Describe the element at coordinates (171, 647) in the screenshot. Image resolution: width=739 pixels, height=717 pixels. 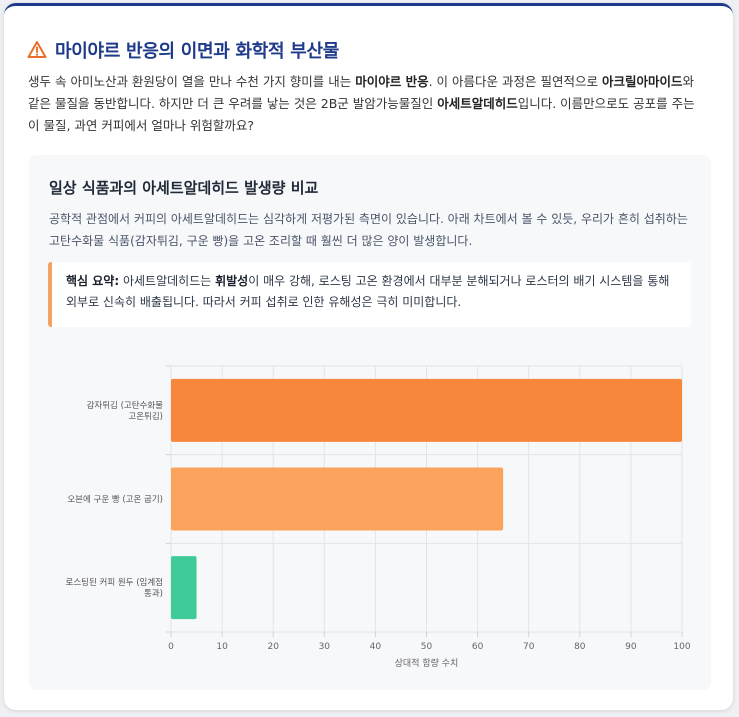
I see `x-tick-label: 0` at that location.